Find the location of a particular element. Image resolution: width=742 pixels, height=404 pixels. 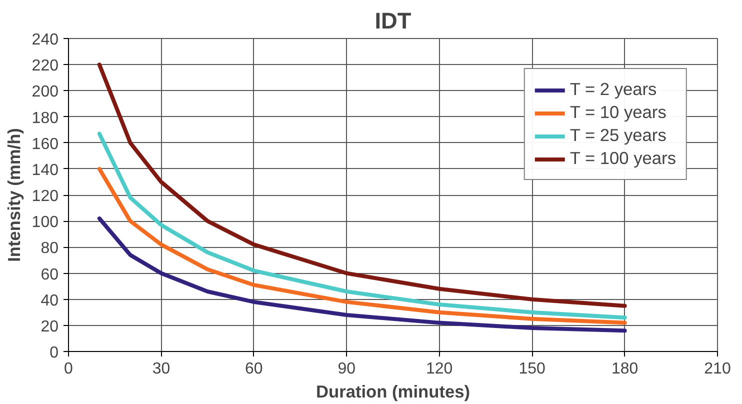

x-tick-label: 180 is located at coordinates (624, 369).